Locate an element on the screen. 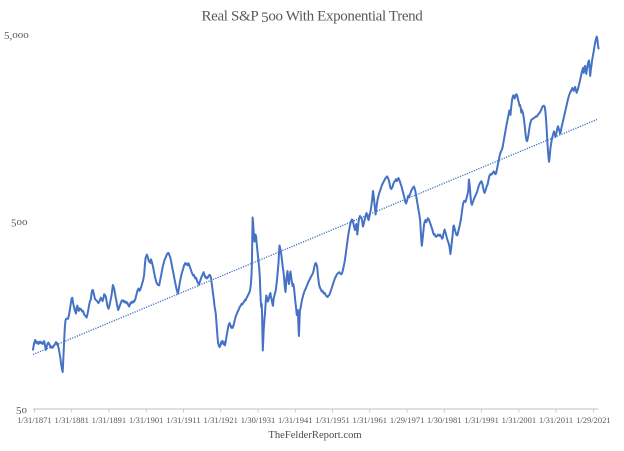 The width and height of the screenshot is (624, 451). svg-text: 1/31/1991 is located at coordinates (481, 420).